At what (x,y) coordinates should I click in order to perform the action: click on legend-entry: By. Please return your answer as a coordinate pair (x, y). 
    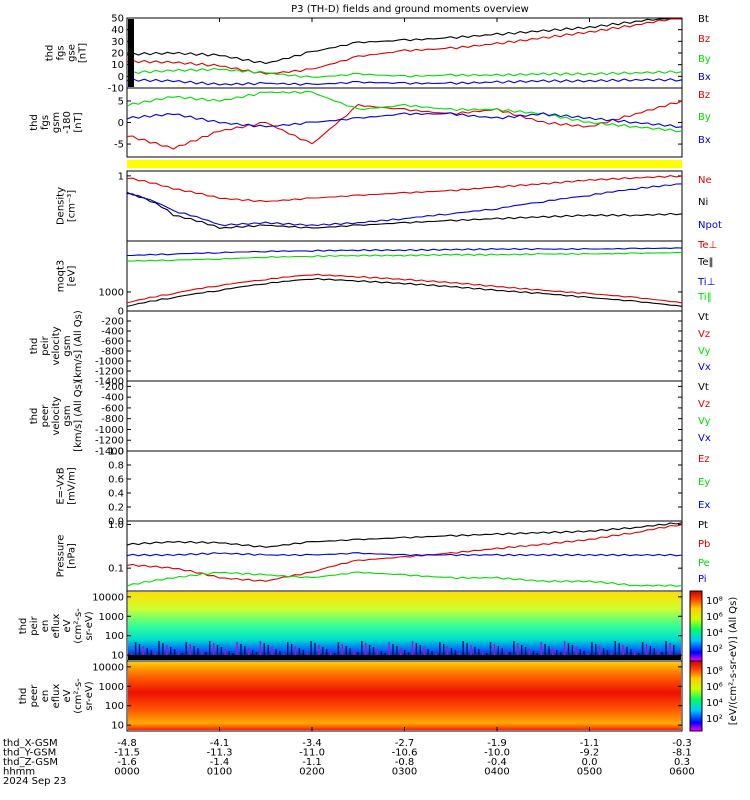
    Looking at the image, I should click on (704, 117).